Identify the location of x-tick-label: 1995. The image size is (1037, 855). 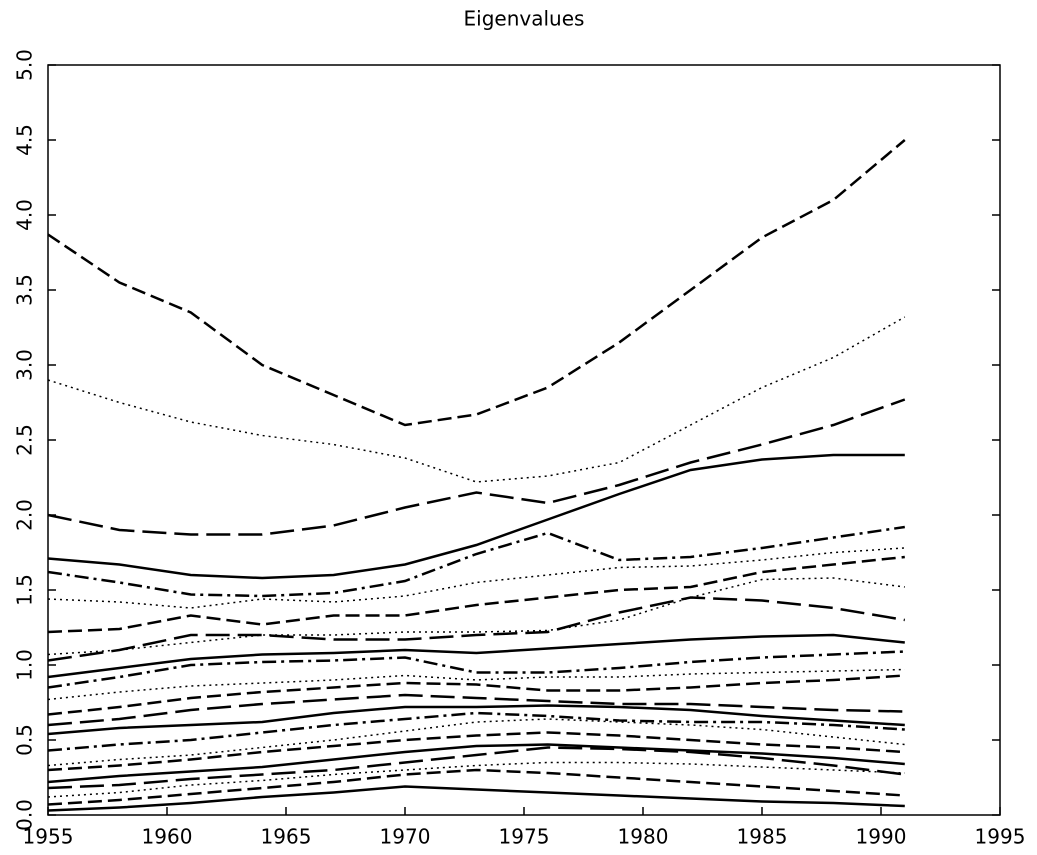
(1000, 837).